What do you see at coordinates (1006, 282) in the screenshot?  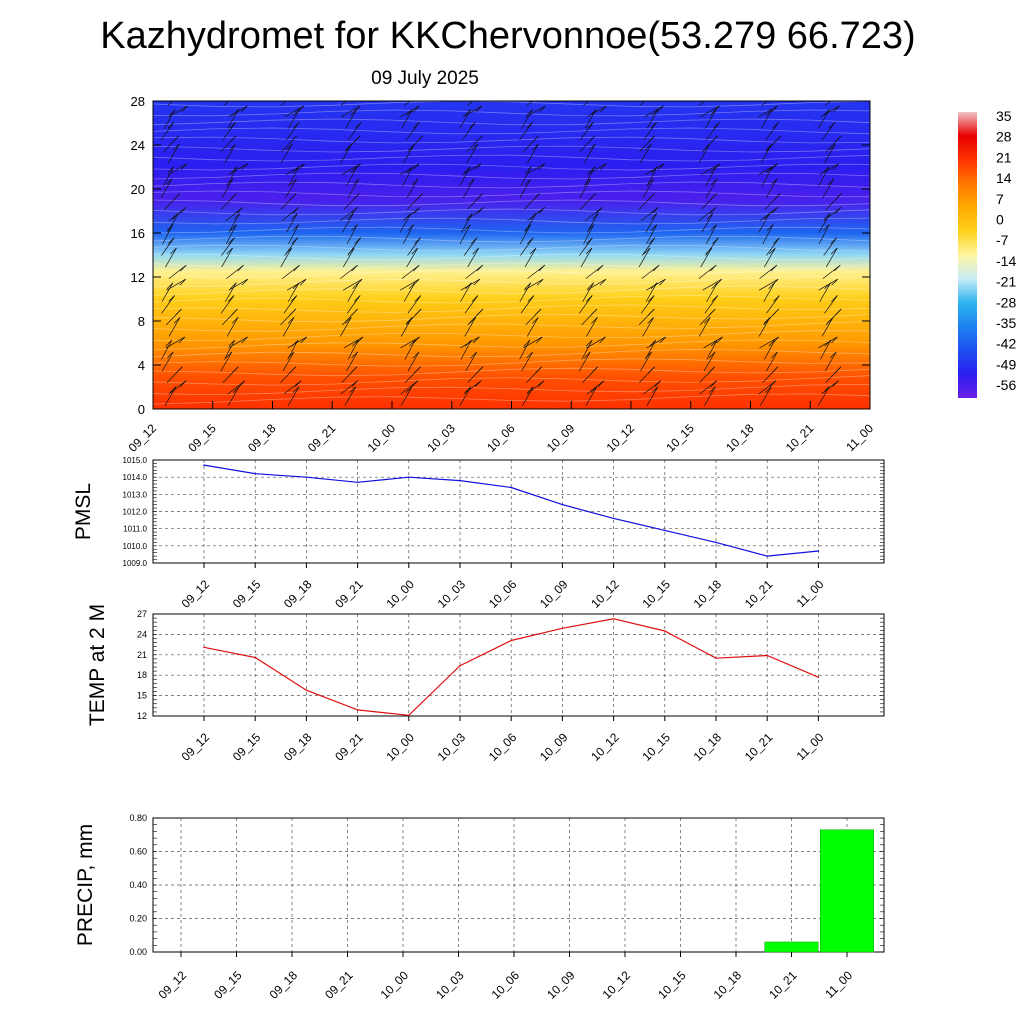 I see `colorbar-label: -21` at bounding box center [1006, 282].